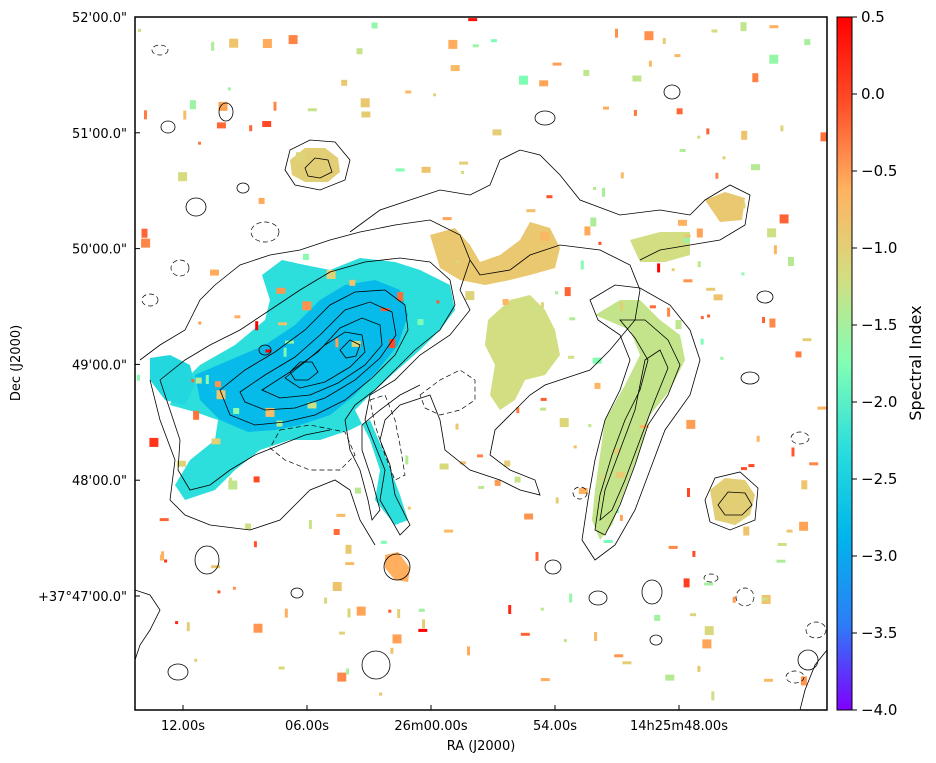 This screenshot has width=936, height=763. Describe the element at coordinates (725, 207) in the screenshot. I see `region-northeast-streak` at that location.